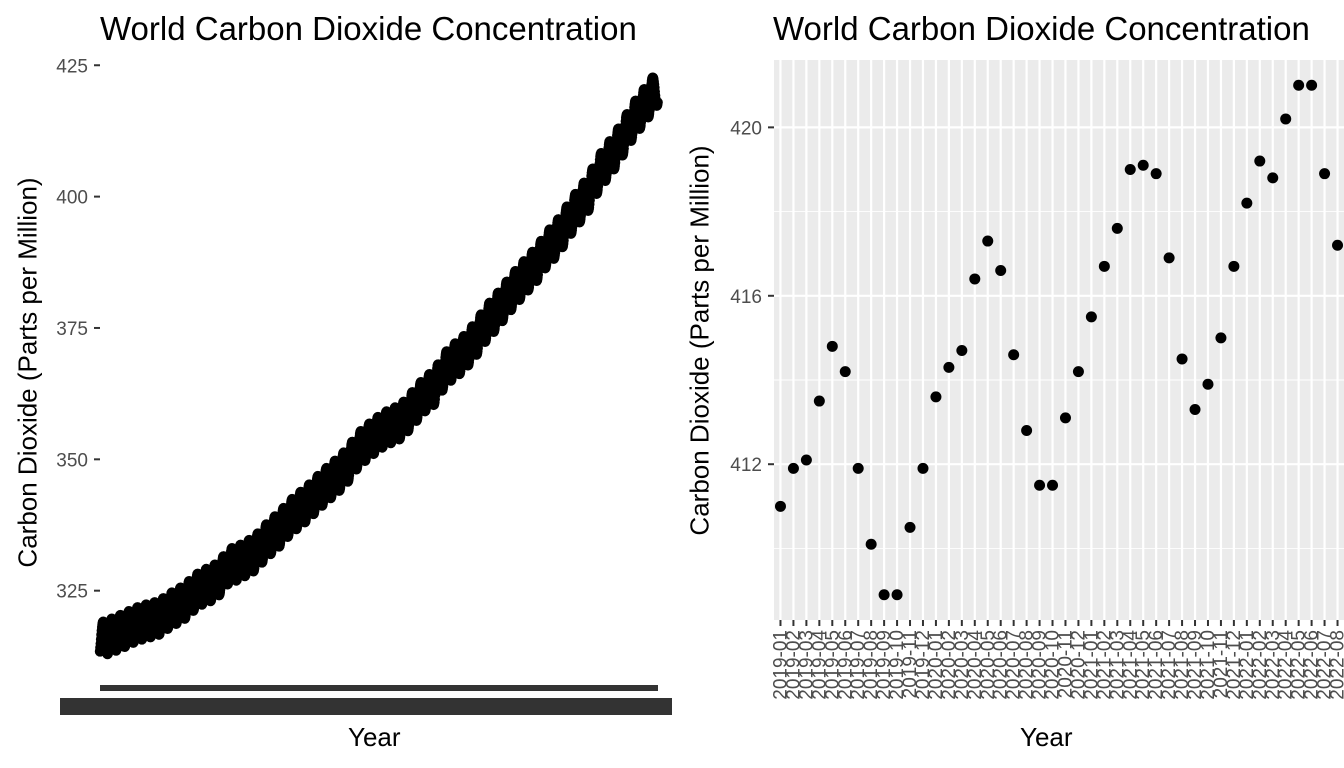 Image resolution: width=1344 pixels, height=768 pixels. What do you see at coordinates (1014, 665) in the screenshot?
I see `x-tick-label: 2020-07` at bounding box center [1014, 665].